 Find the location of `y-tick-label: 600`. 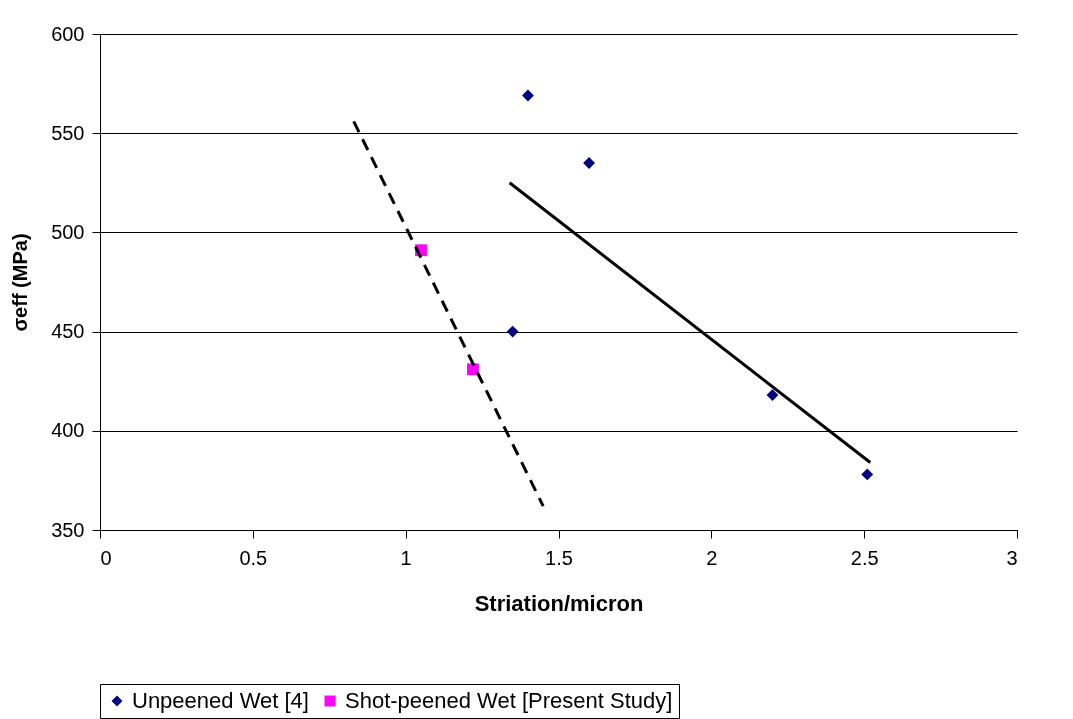

y-tick-label: 600 is located at coordinates (68, 33).